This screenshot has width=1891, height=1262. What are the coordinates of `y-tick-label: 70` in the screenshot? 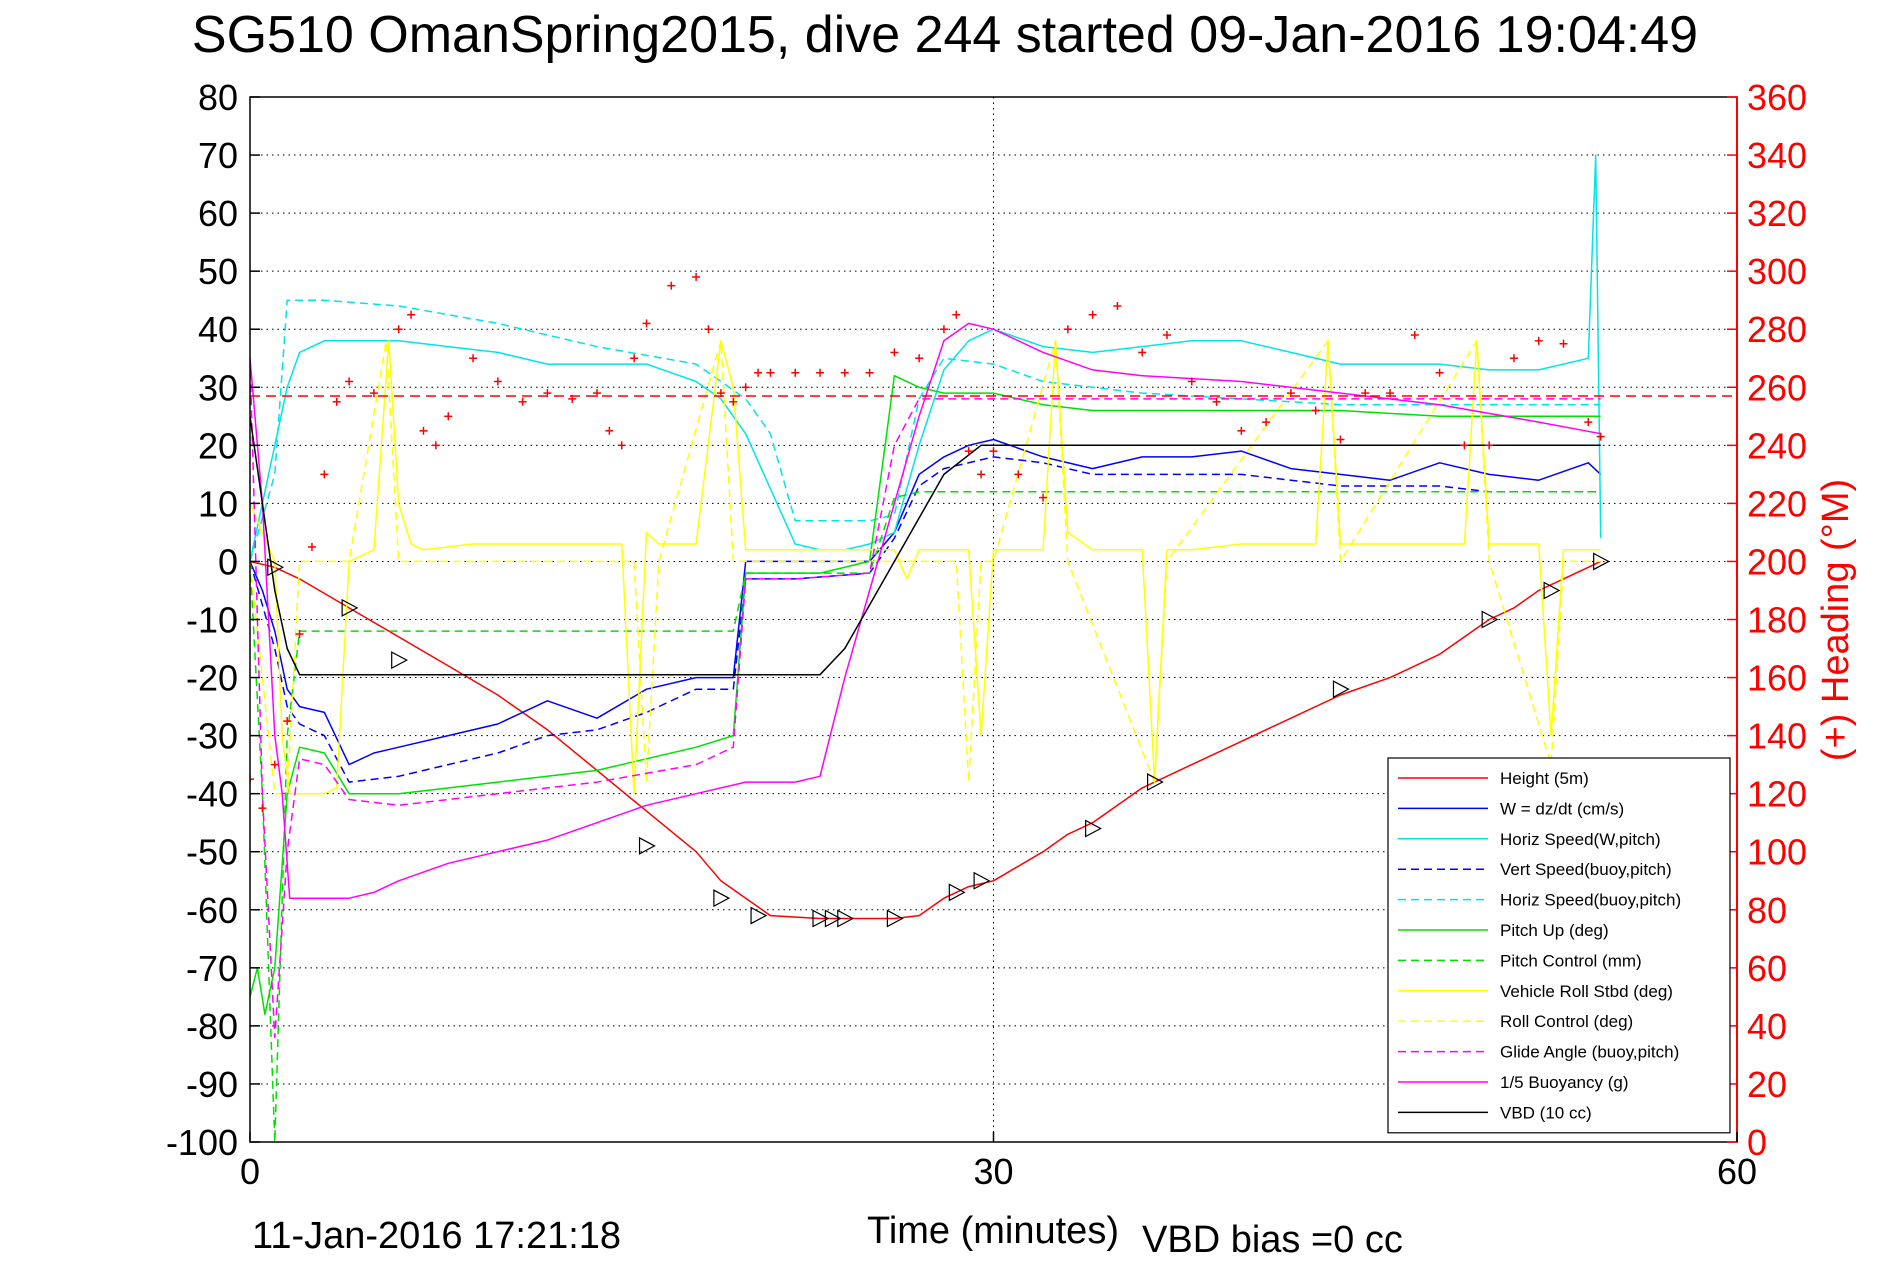 It's located at (218, 155).